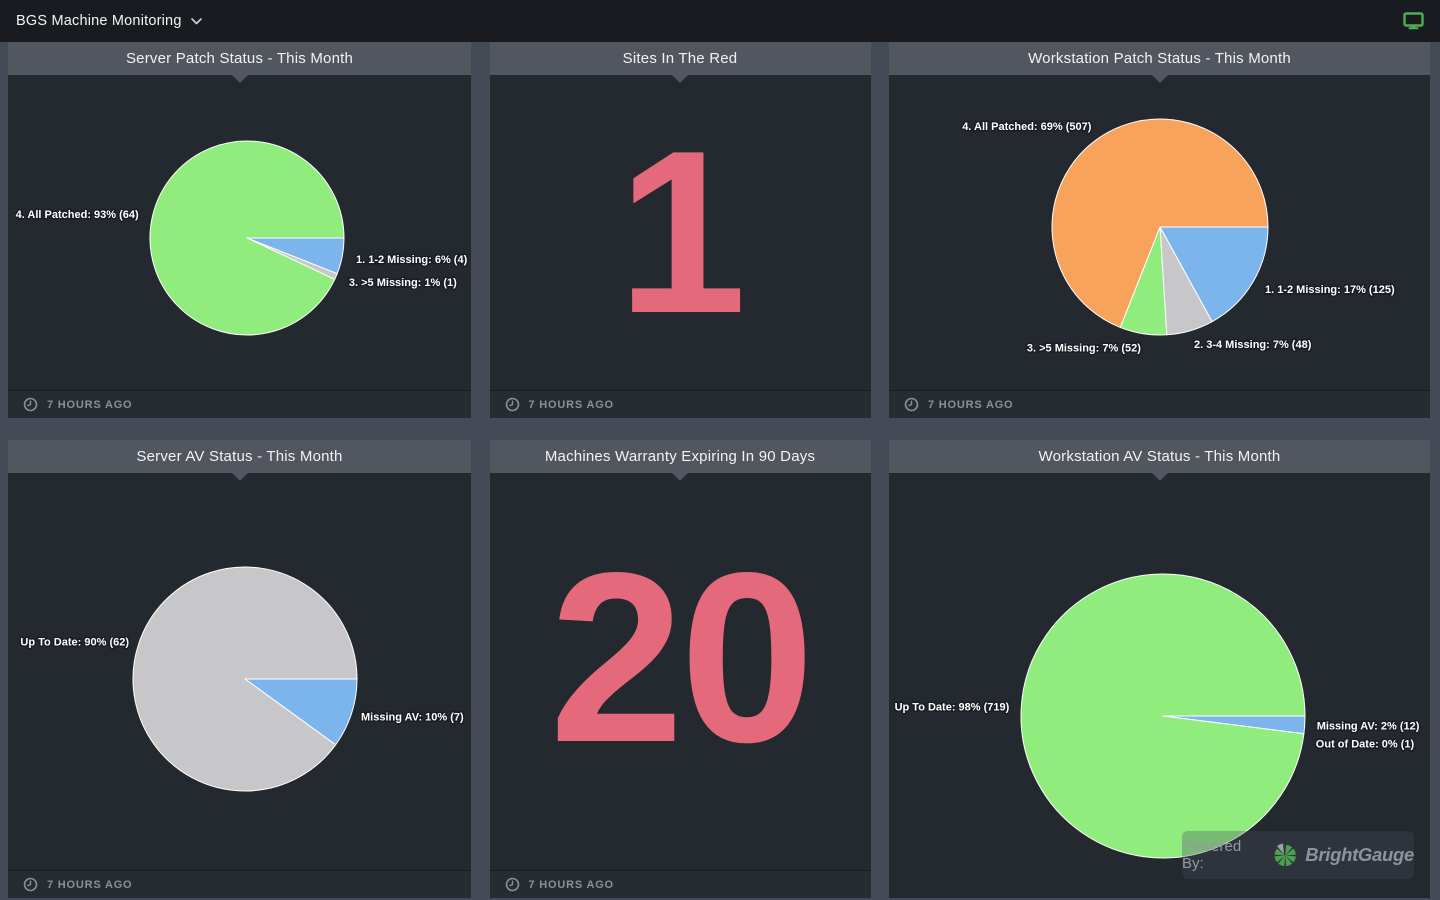 This screenshot has width=1440, height=900. Describe the element at coordinates (403, 283) in the screenshot. I see `pie-label: 3. >5 Missing: 1% (1)` at that location.